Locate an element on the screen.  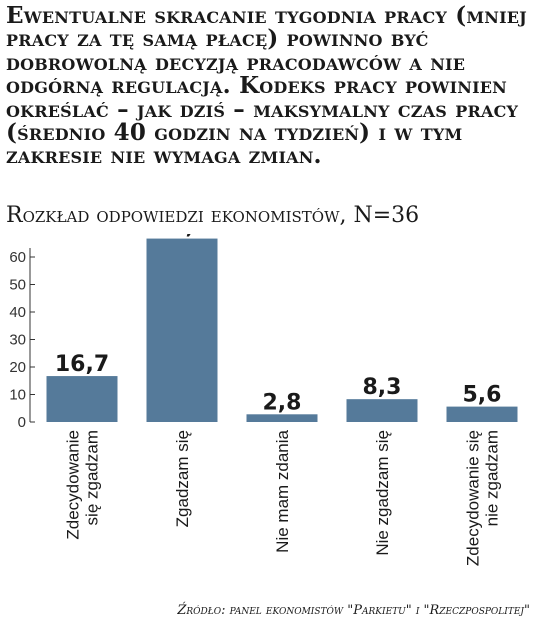
x-category-label: Nie zgadzam się is located at coordinates (382, 493).